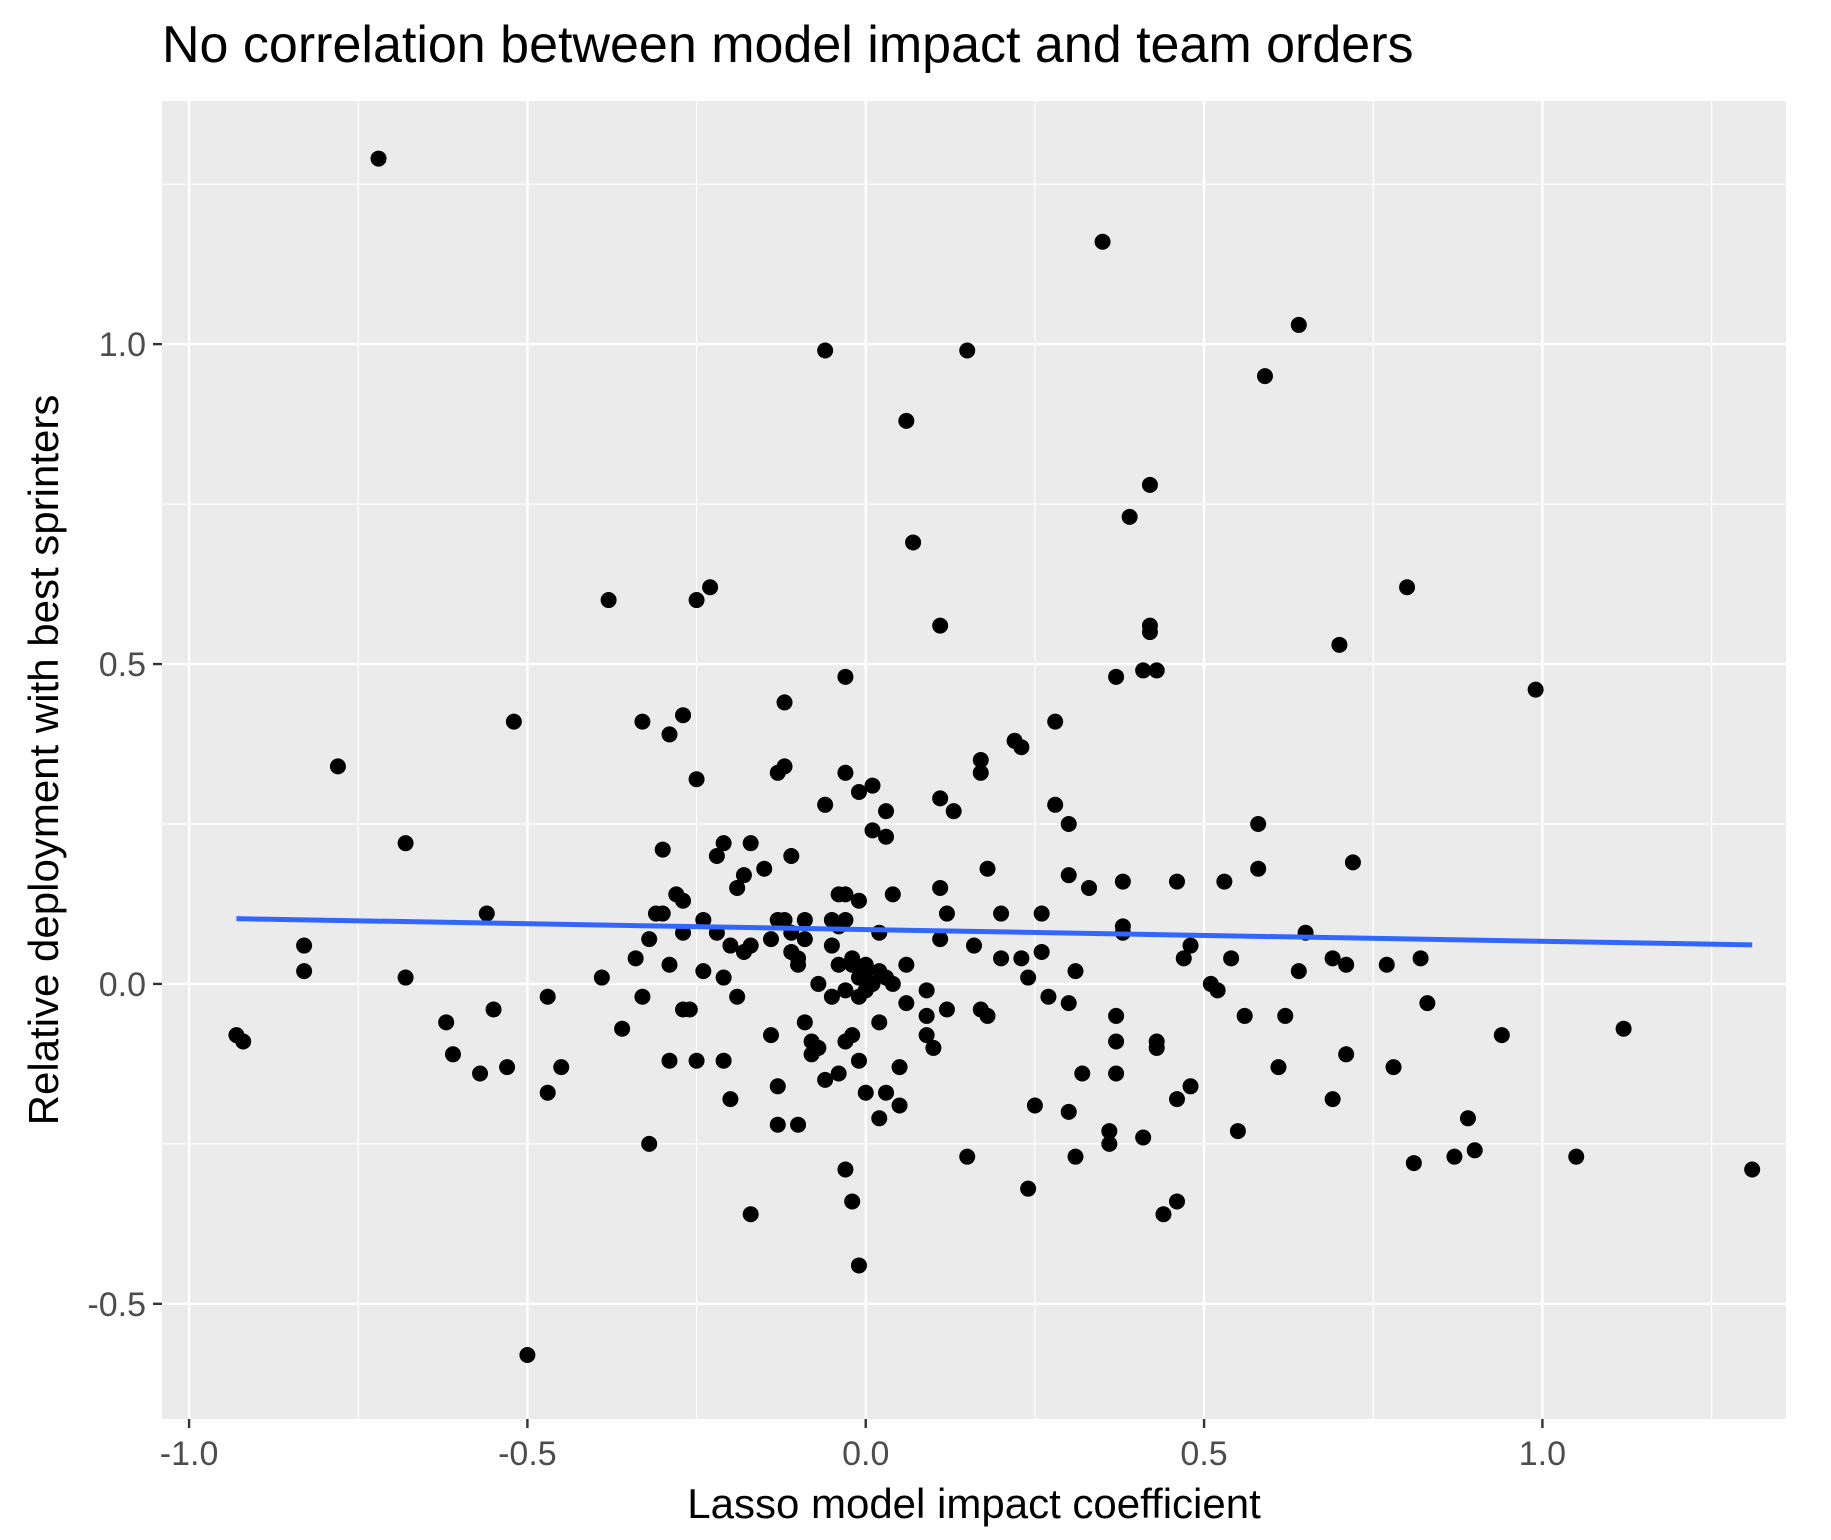  I want to click on x-tick-label: 0.0, so click(865, 1454).